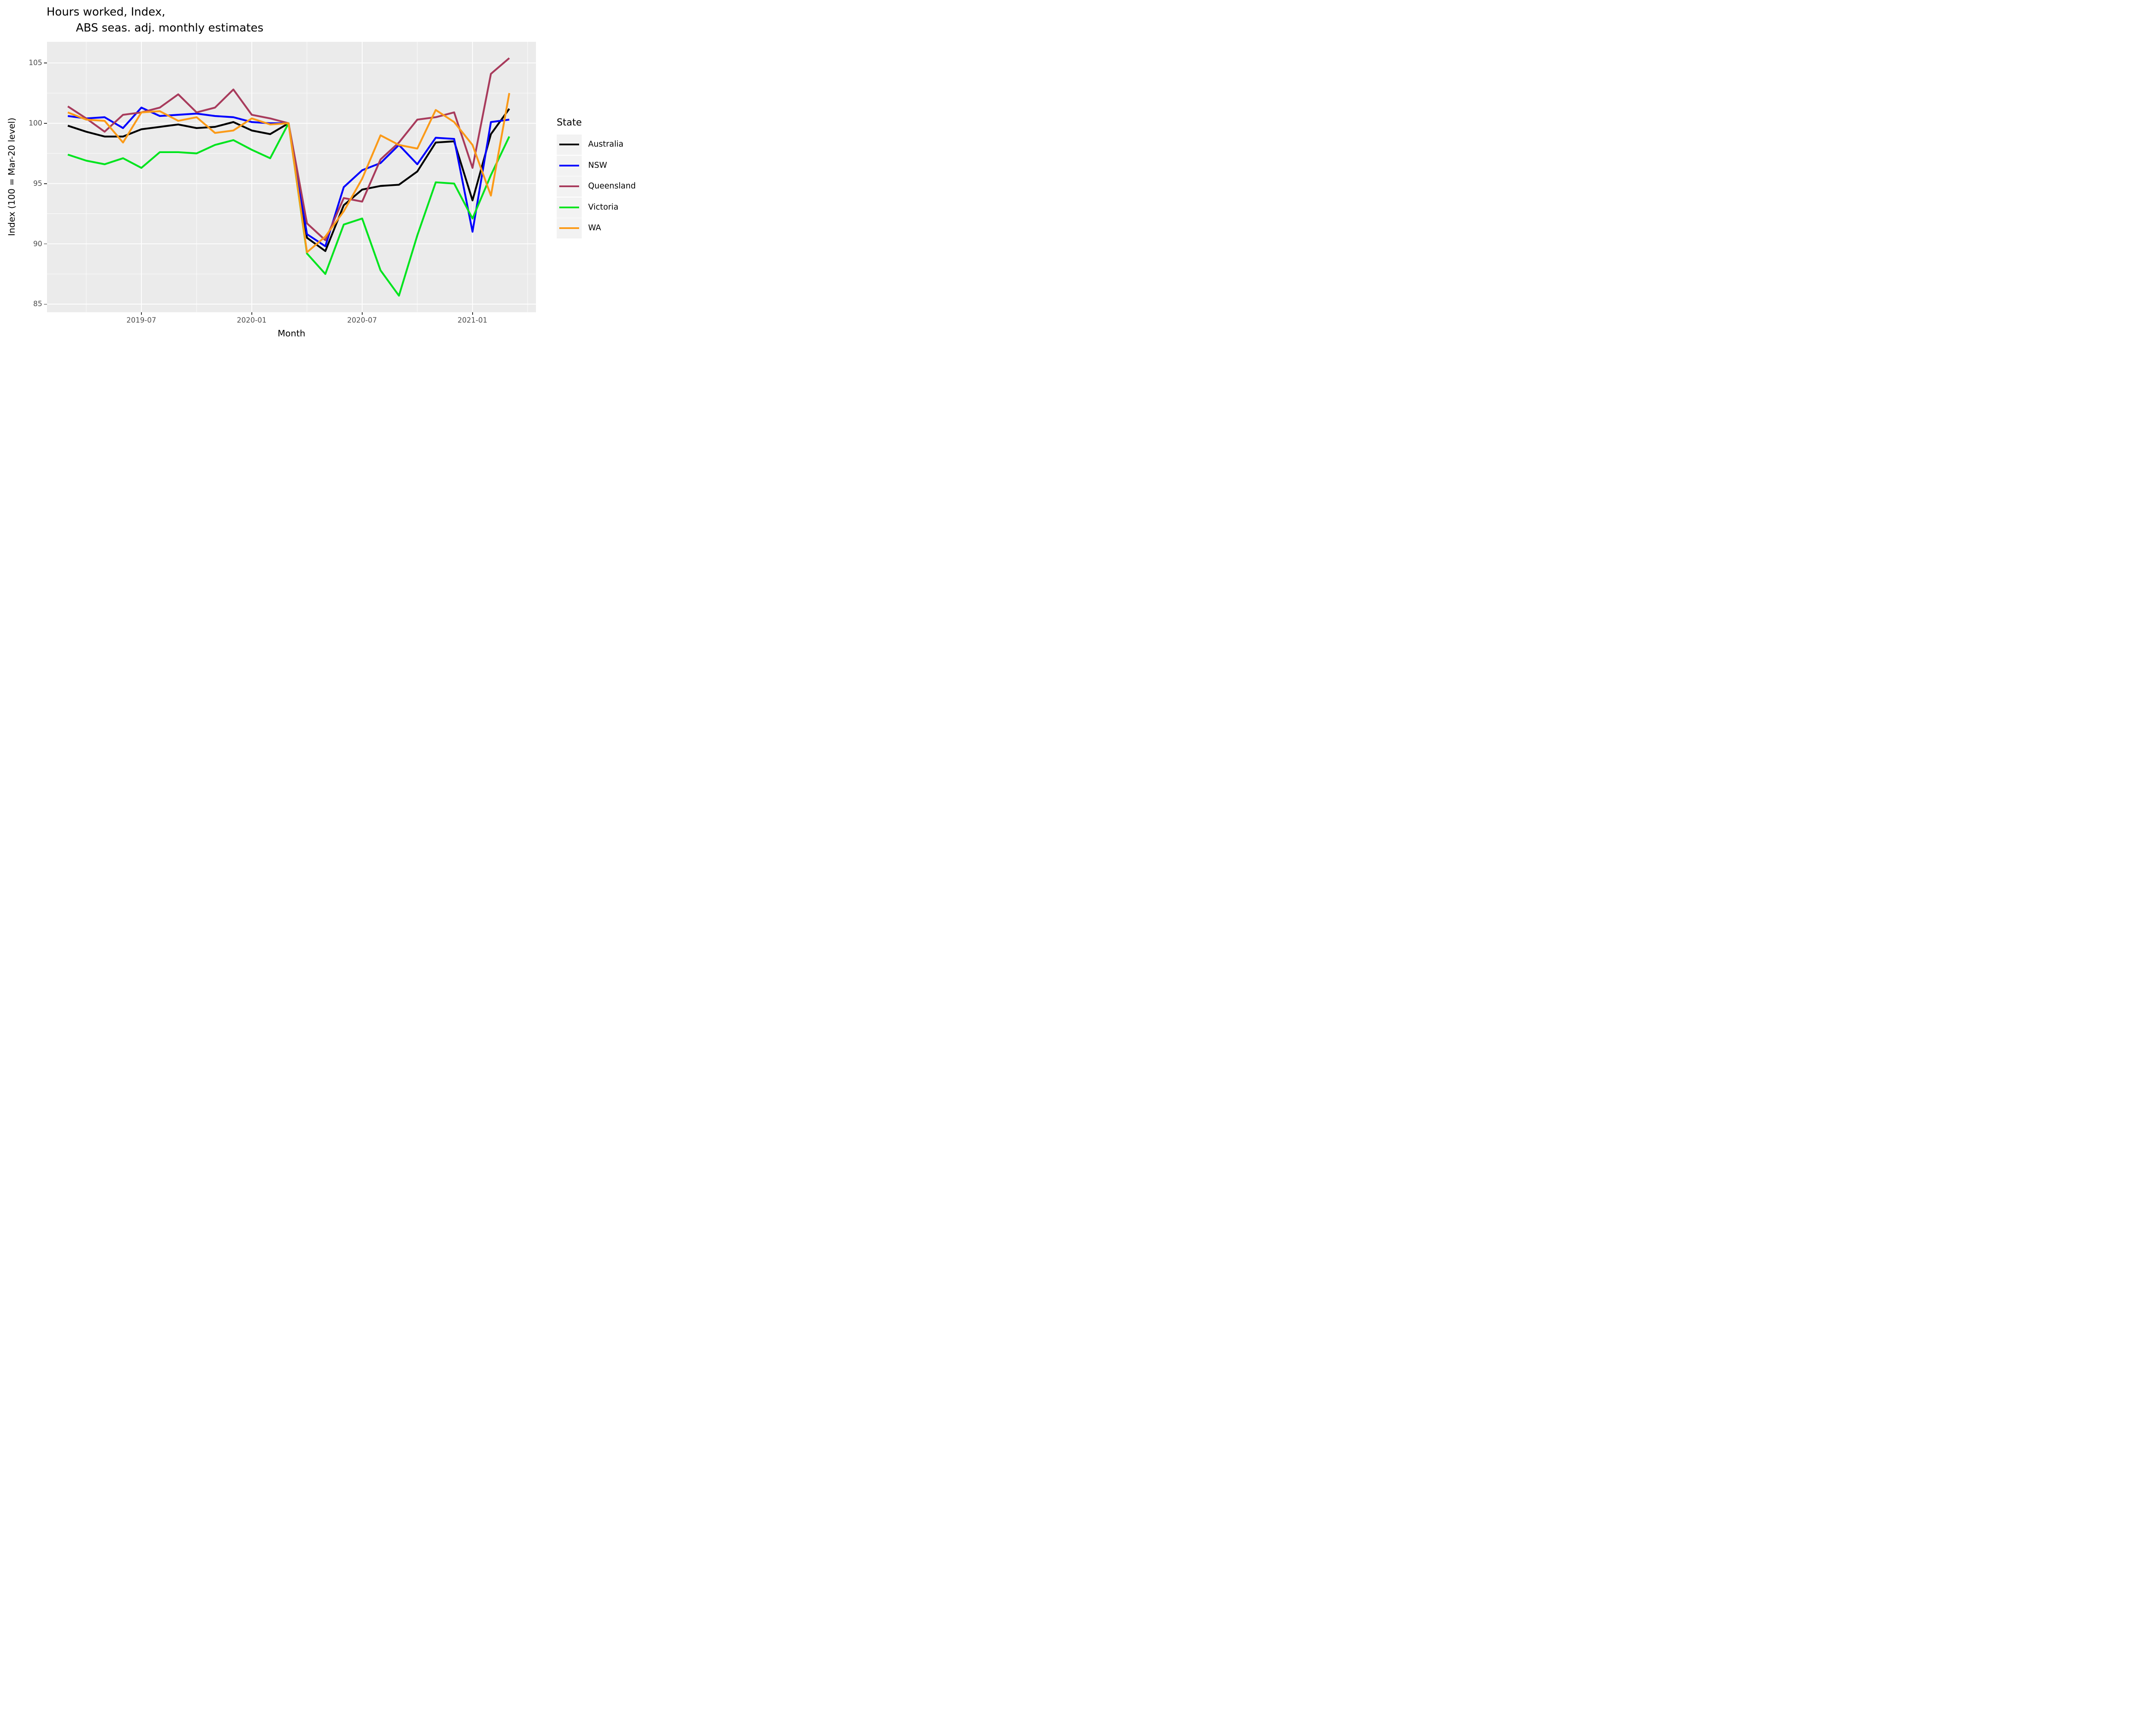 This screenshot has height=1725, width=2156. What do you see at coordinates (11, 177) in the screenshot?
I see `y-axis-title: Index (100 = Mar-20 level)` at bounding box center [11, 177].